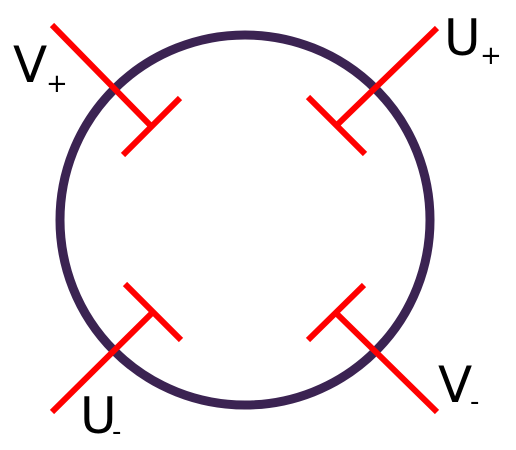 The image size is (516, 450). I want to click on electrode-bottom-right-plate, so click(336, 312).